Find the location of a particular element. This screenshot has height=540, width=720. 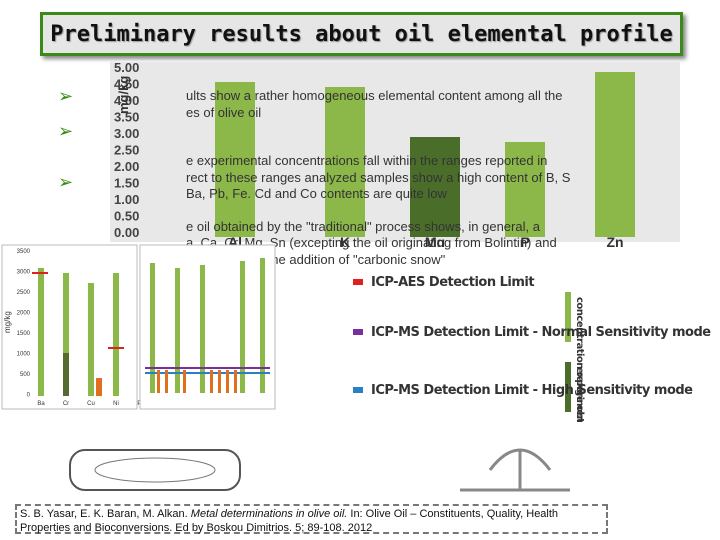

y-tick-label: 3.50 is located at coordinates (126, 117).